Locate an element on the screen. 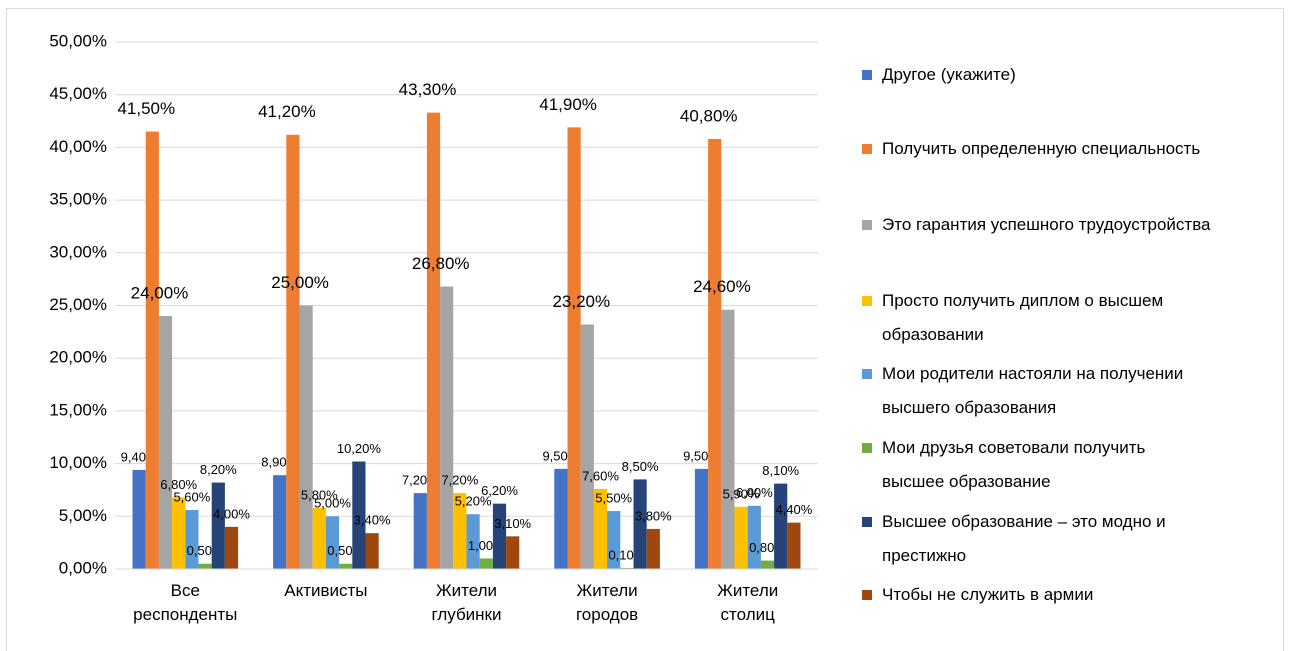 This screenshot has width=1290, height=651. y-tick-label: 20,00% is located at coordinates (78, 357).